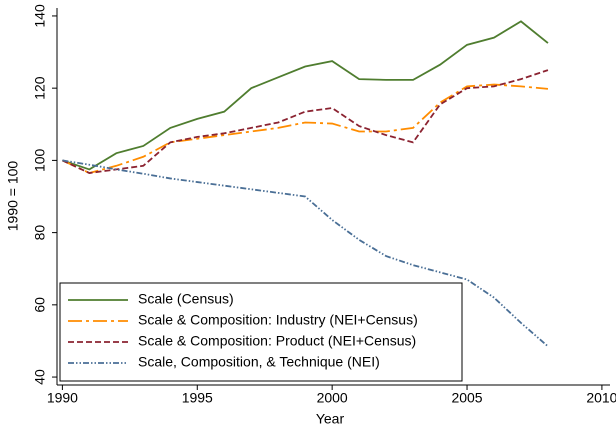 This screenshot has height=432, width=616. I want to click on x-axis-label: Year, so click(330, 419).